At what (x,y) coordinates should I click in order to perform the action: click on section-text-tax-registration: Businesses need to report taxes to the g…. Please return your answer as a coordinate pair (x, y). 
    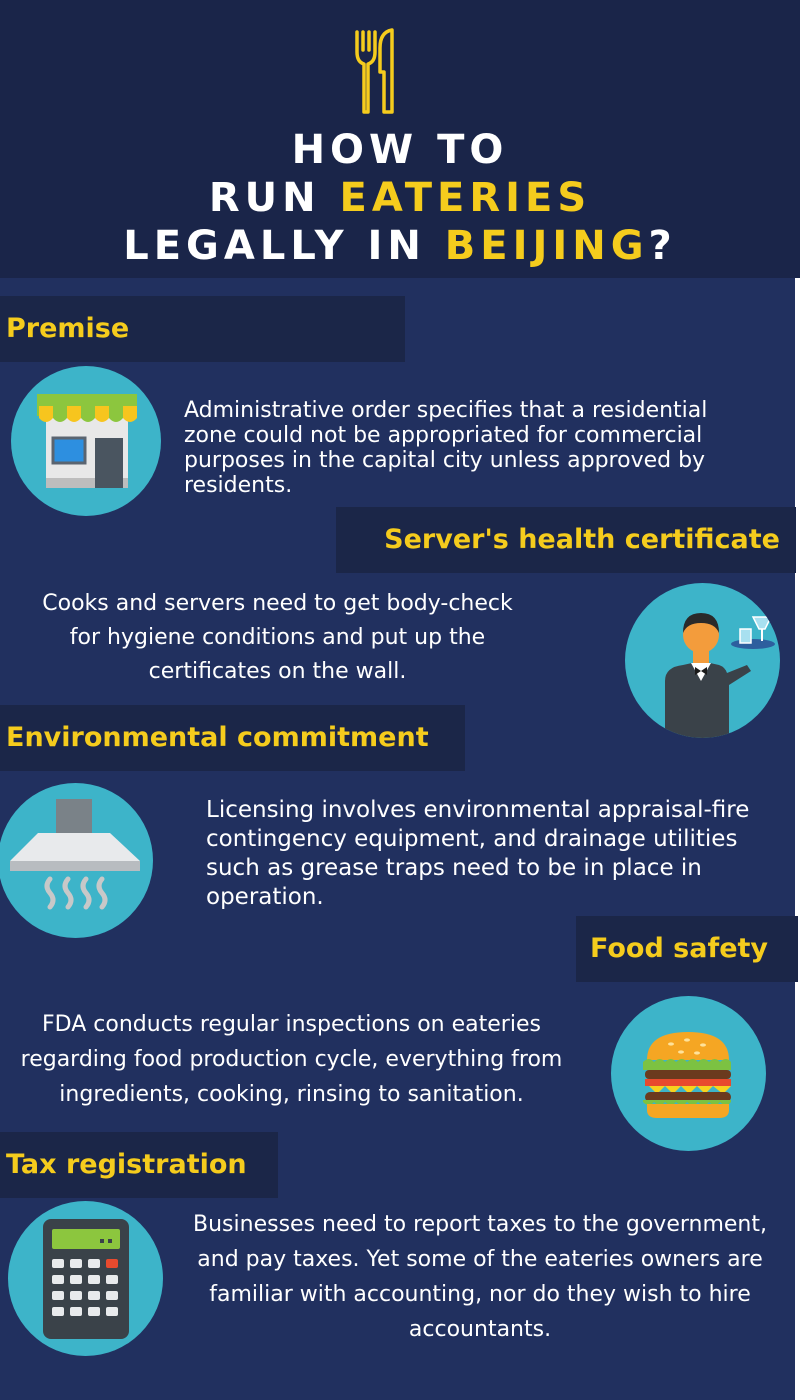
    Looking at the image, I should click on (480, 1277).